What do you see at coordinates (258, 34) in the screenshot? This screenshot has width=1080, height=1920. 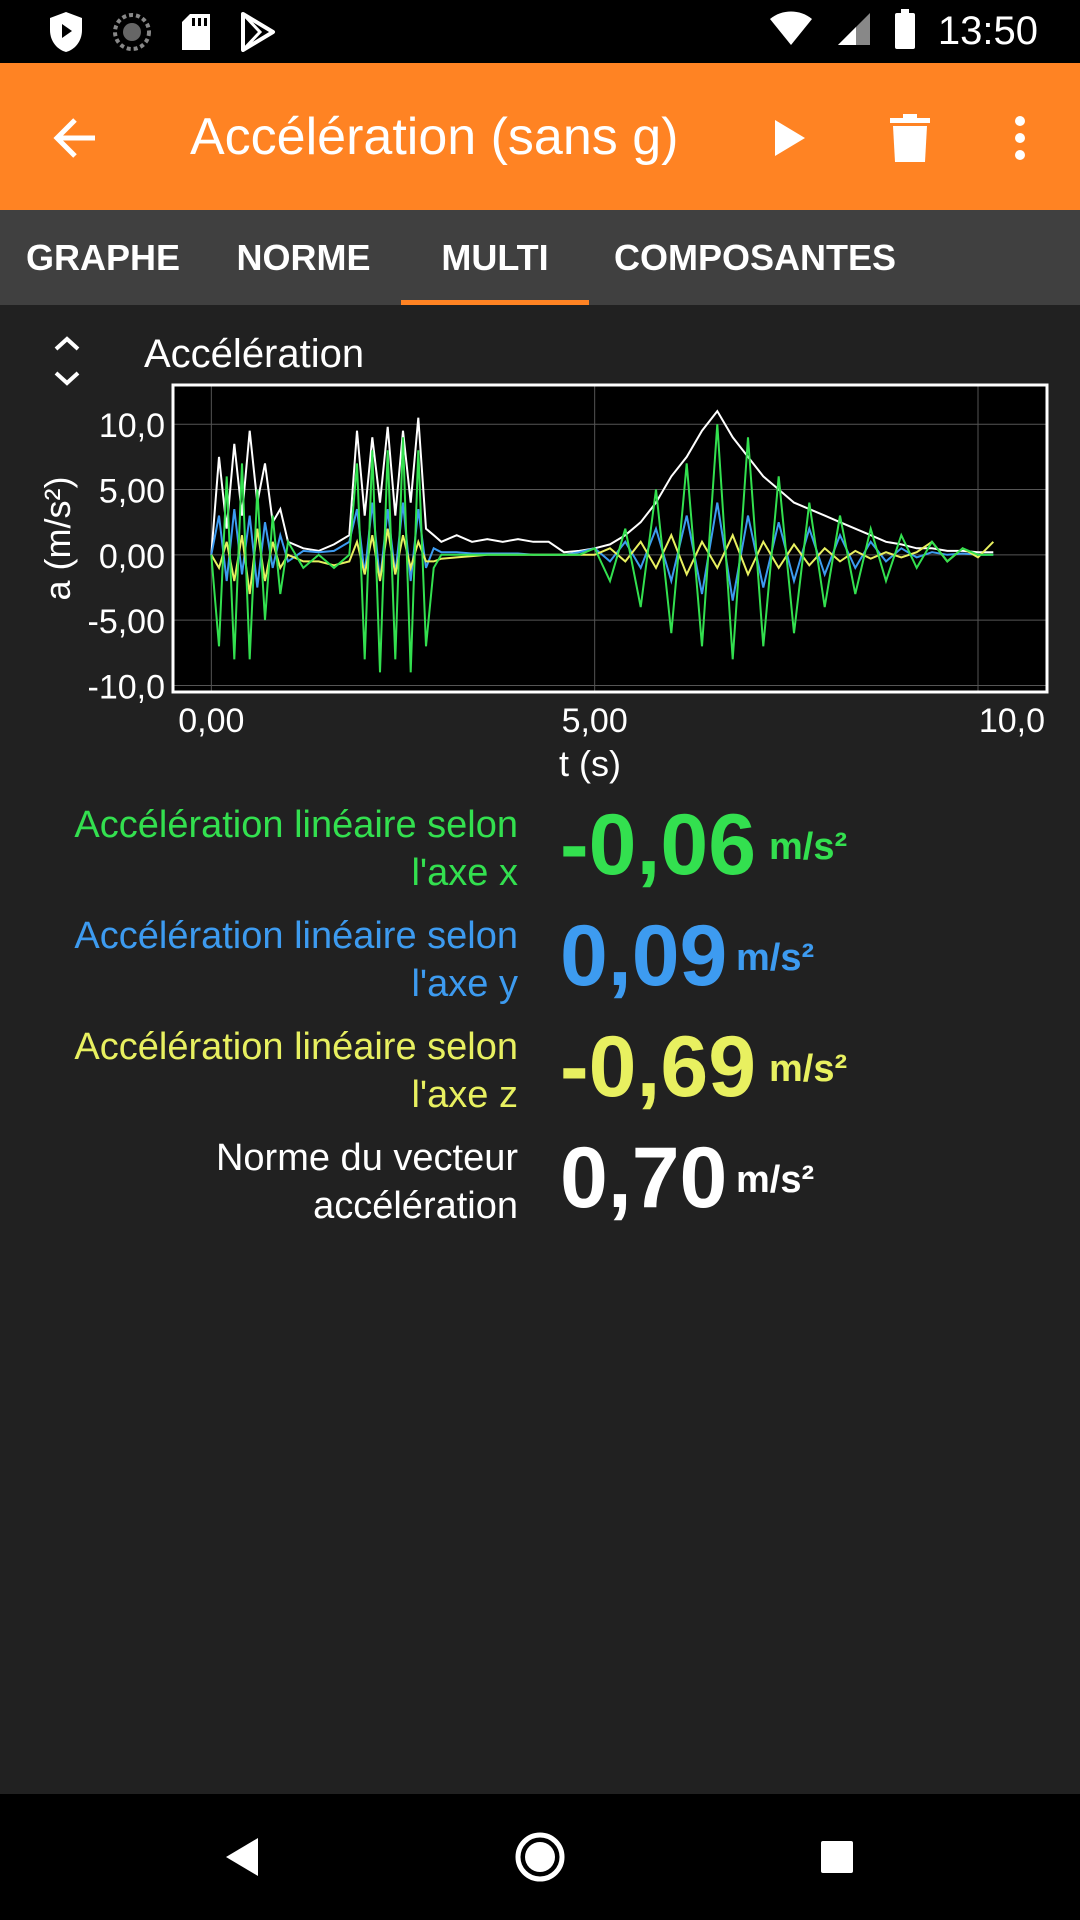 I see `play-store-icon` at bounding box center [258, 34].